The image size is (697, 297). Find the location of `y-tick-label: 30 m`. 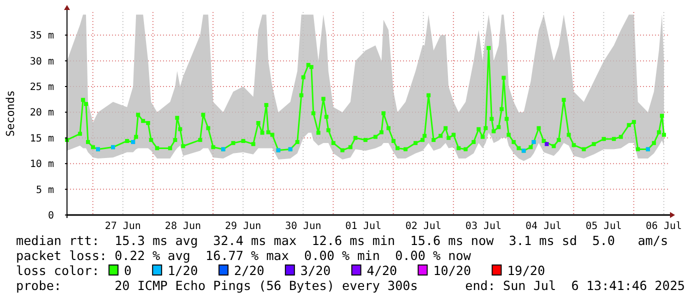

y-tick-label: 30 m is located at coordinates (42, 62).